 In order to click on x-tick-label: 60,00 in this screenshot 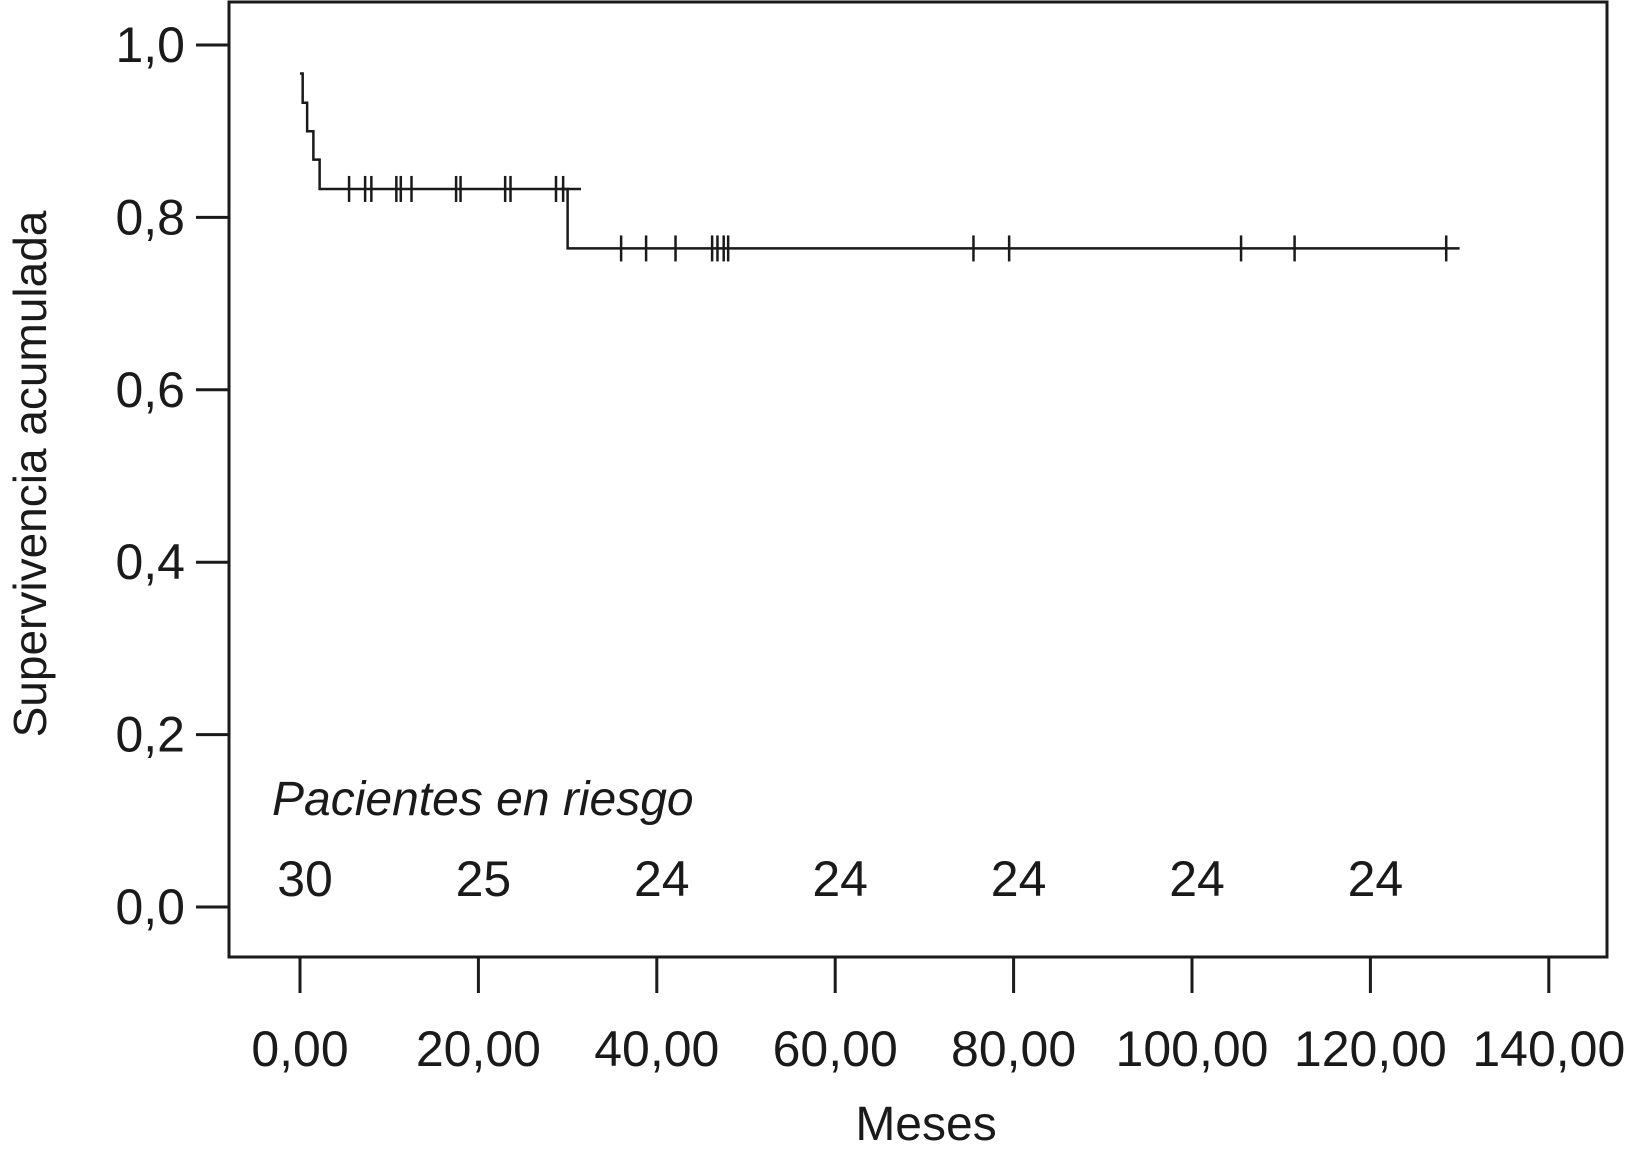, I will do `click(835, 1049)`.